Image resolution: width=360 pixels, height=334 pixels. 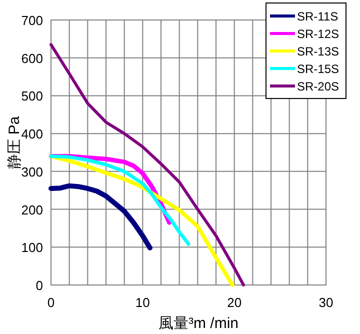 I want to click on y-tick-label: 100, so click(x=32, y=248).